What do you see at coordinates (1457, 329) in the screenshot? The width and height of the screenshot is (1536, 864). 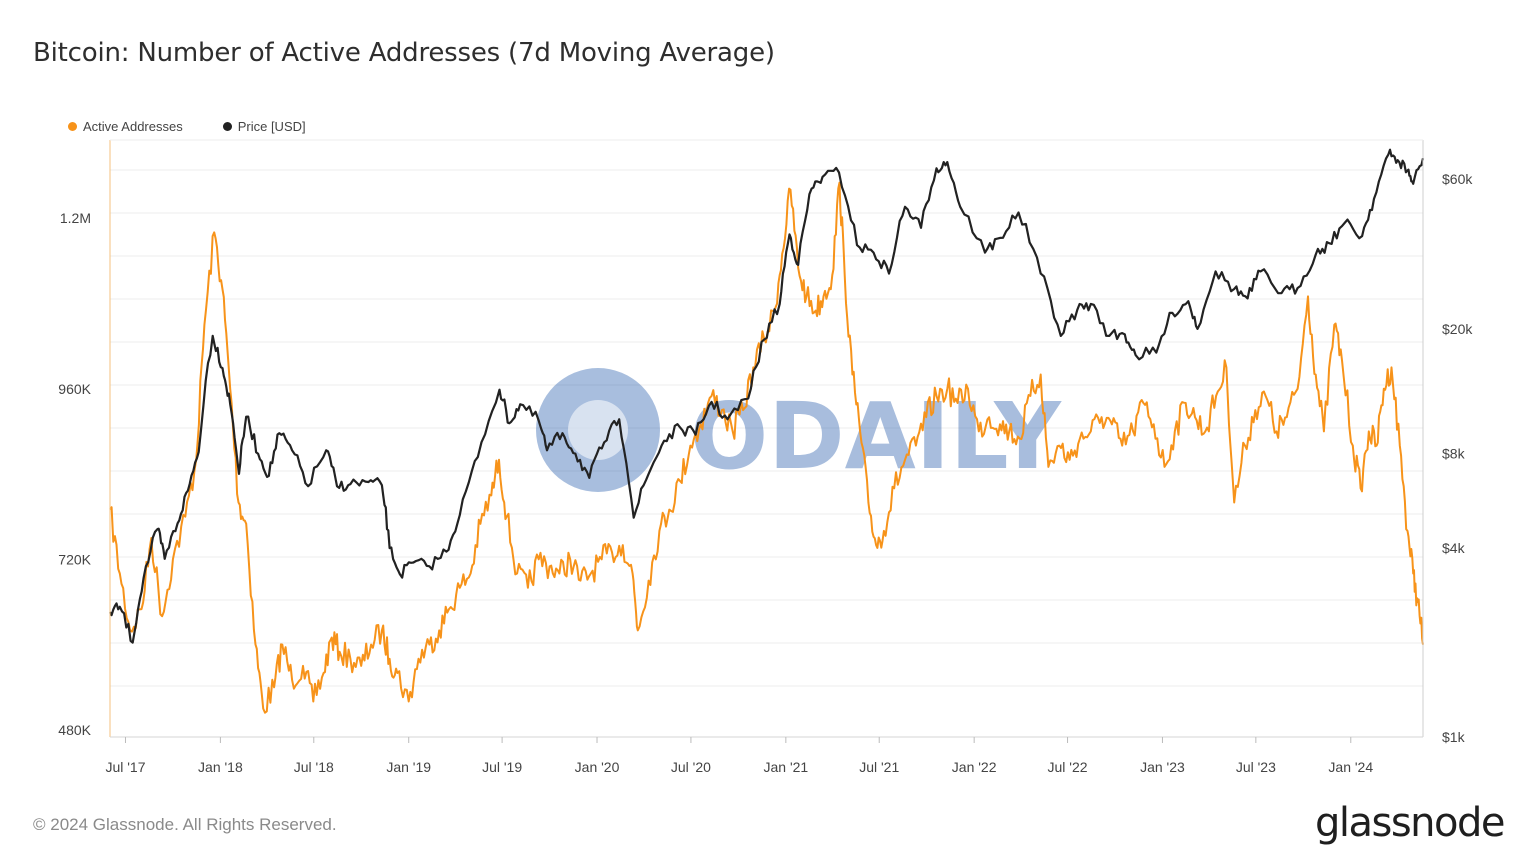 I see `y-right-tick-label: $20k` at bounding box center [1457, 329].